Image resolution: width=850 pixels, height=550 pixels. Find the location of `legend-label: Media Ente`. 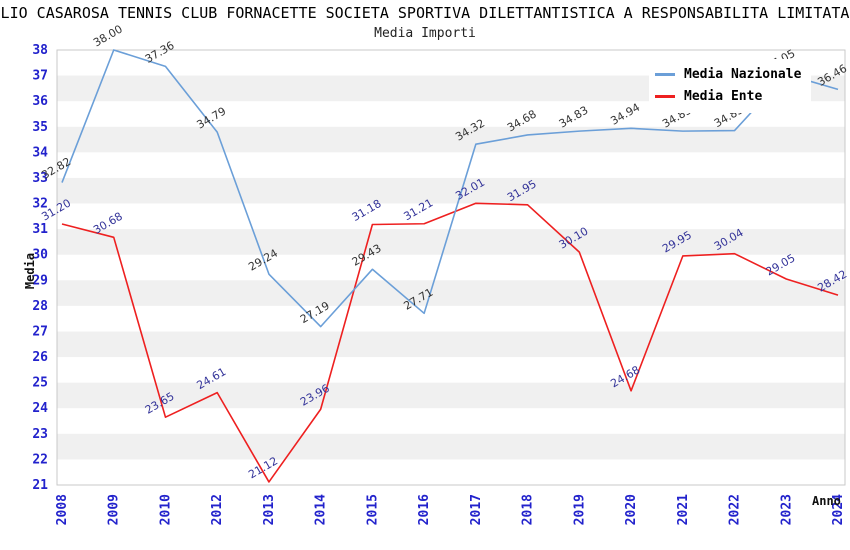

legend-label: Media Ente is located at coordinates (723, 96).